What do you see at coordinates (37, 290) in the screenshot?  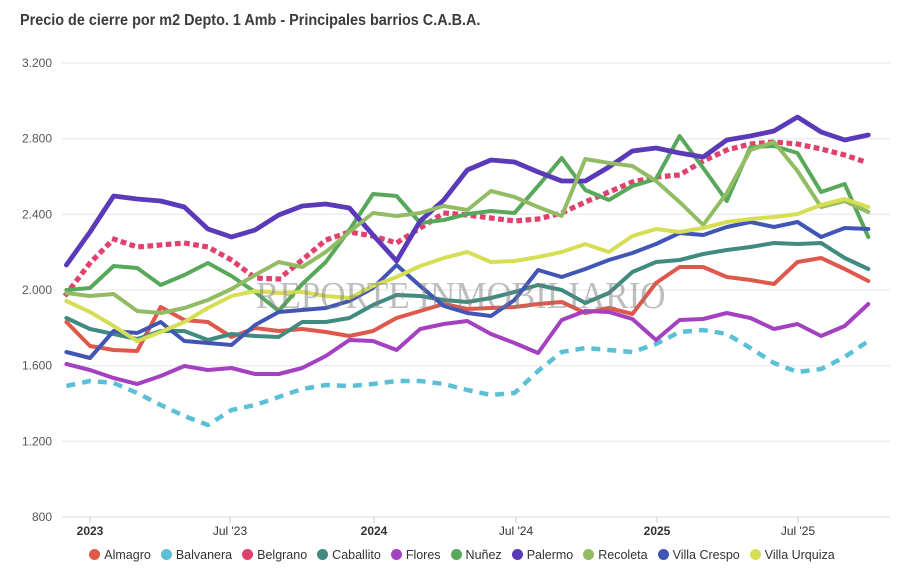 I see `svg-text: 2.000` at bounding box center [37, 290].